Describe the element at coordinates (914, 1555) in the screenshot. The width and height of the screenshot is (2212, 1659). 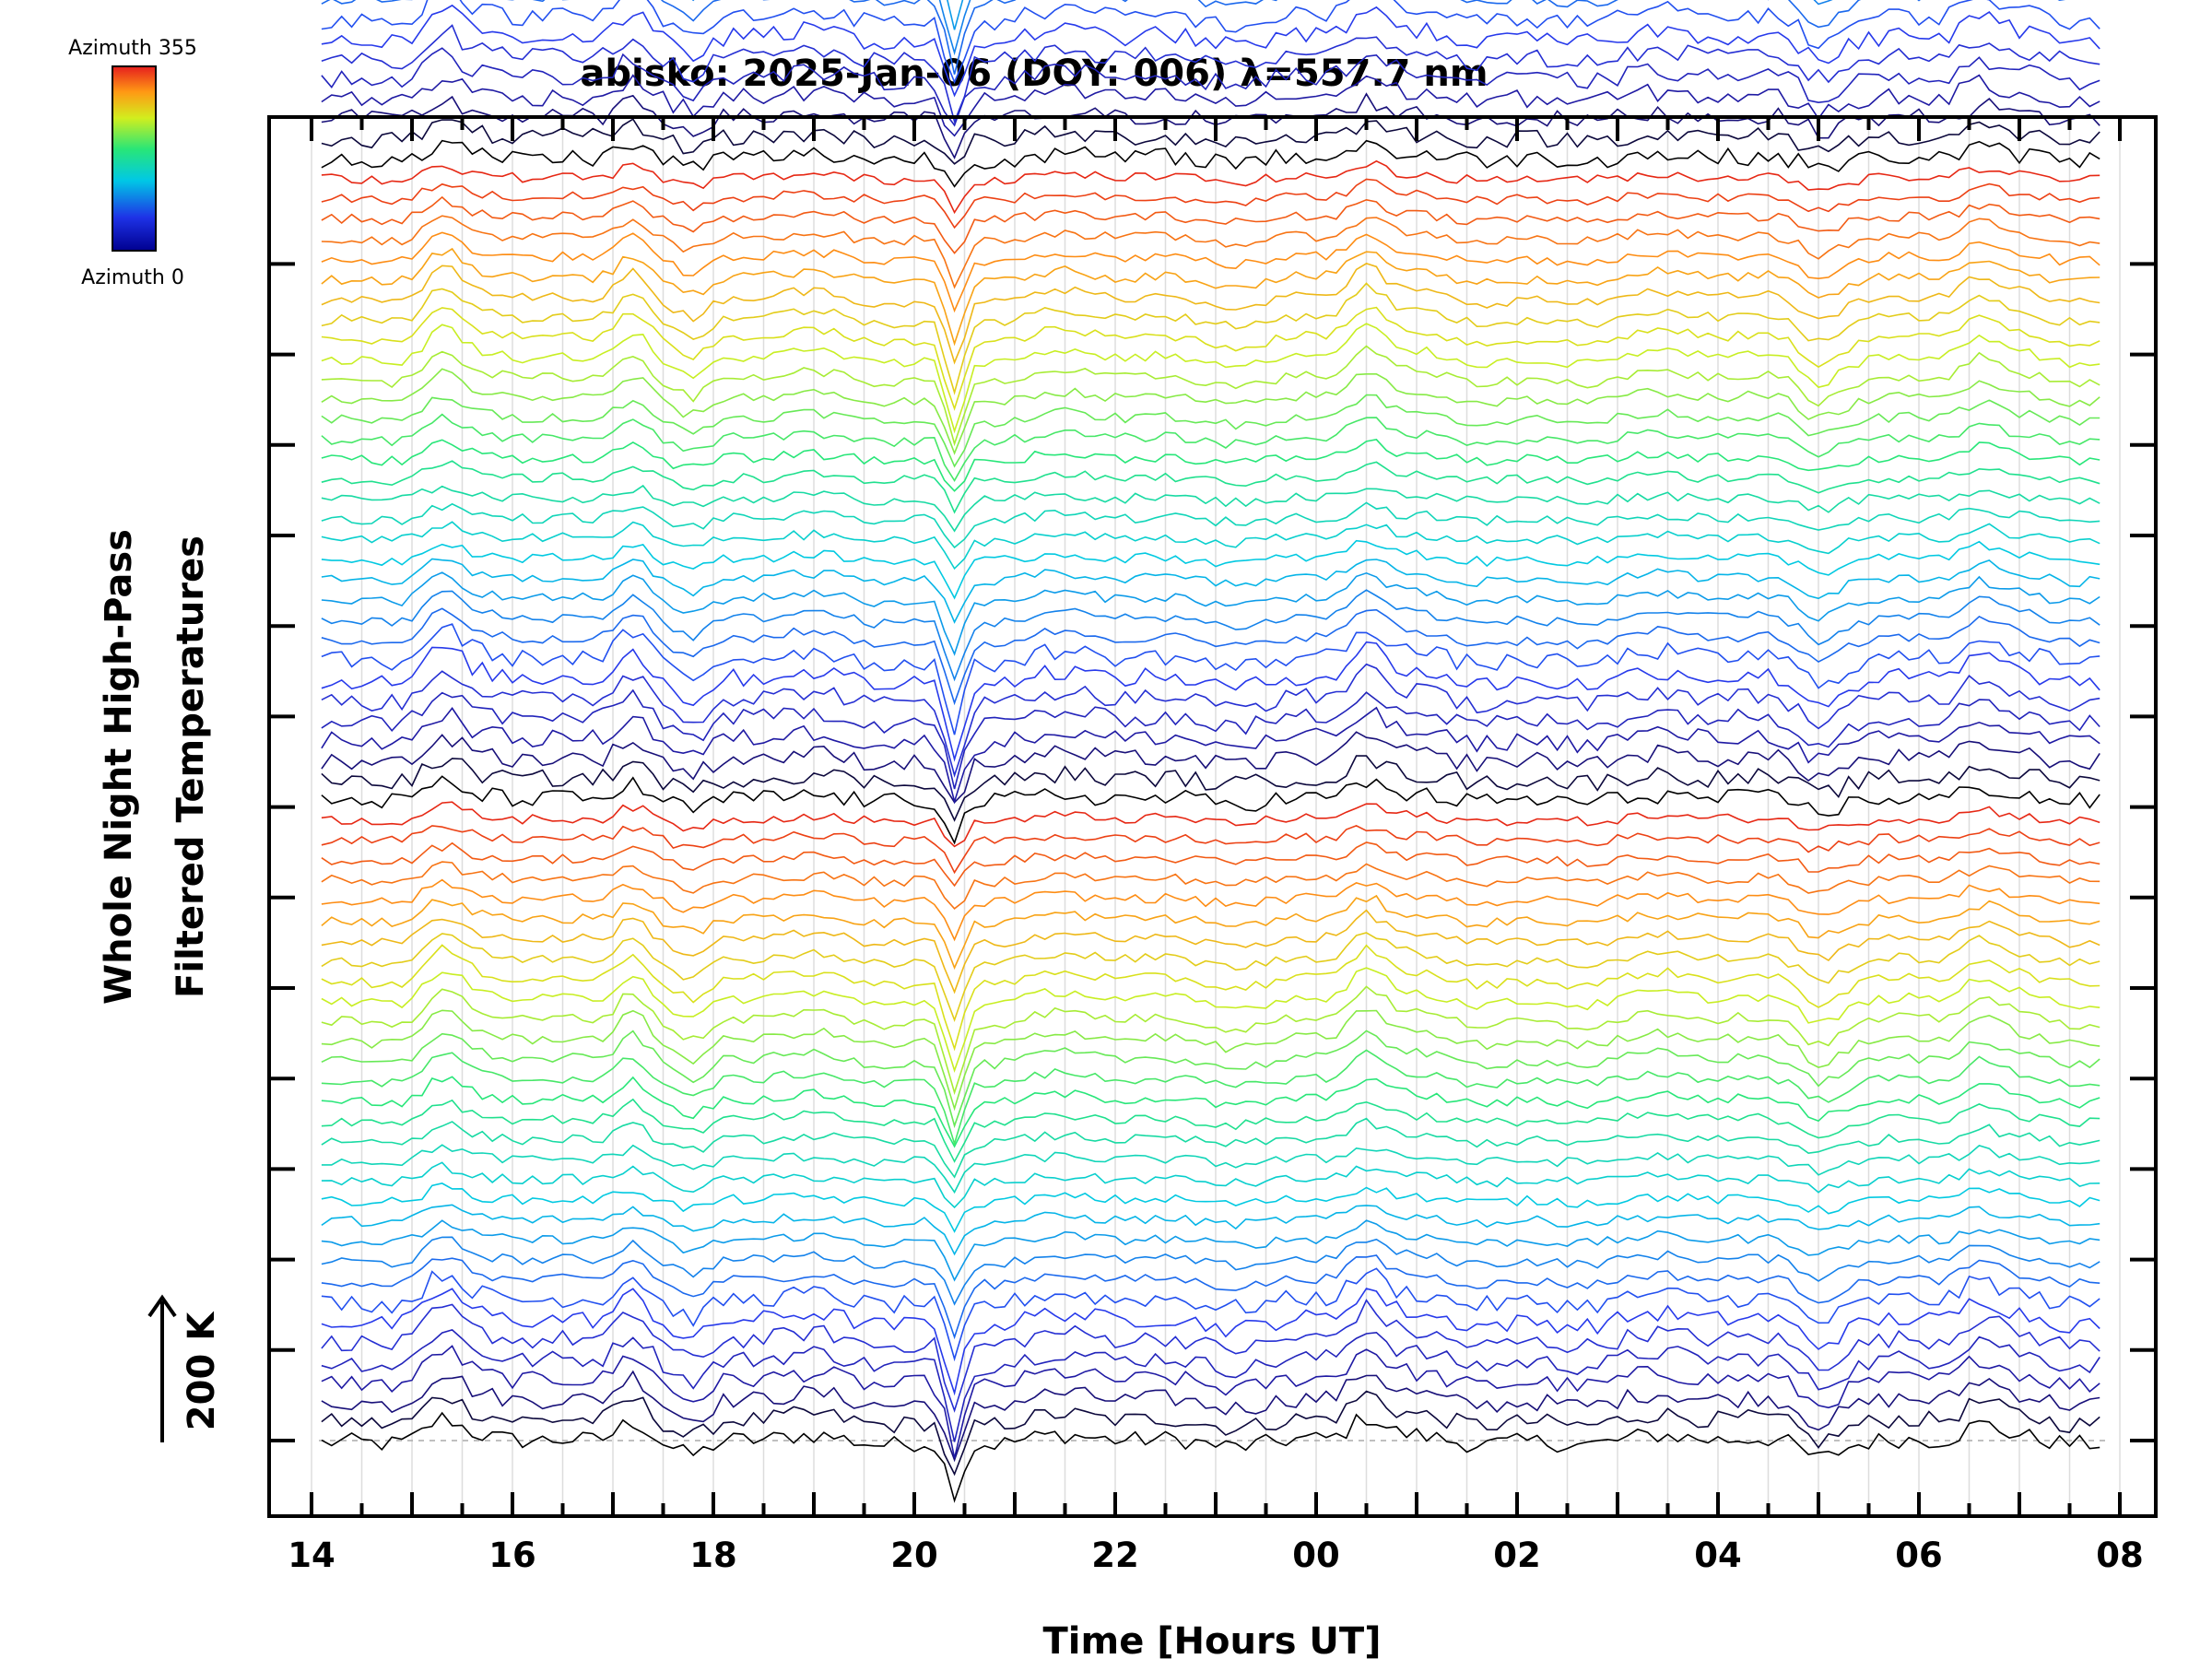
I see `x-tick-label: 20` at that location.